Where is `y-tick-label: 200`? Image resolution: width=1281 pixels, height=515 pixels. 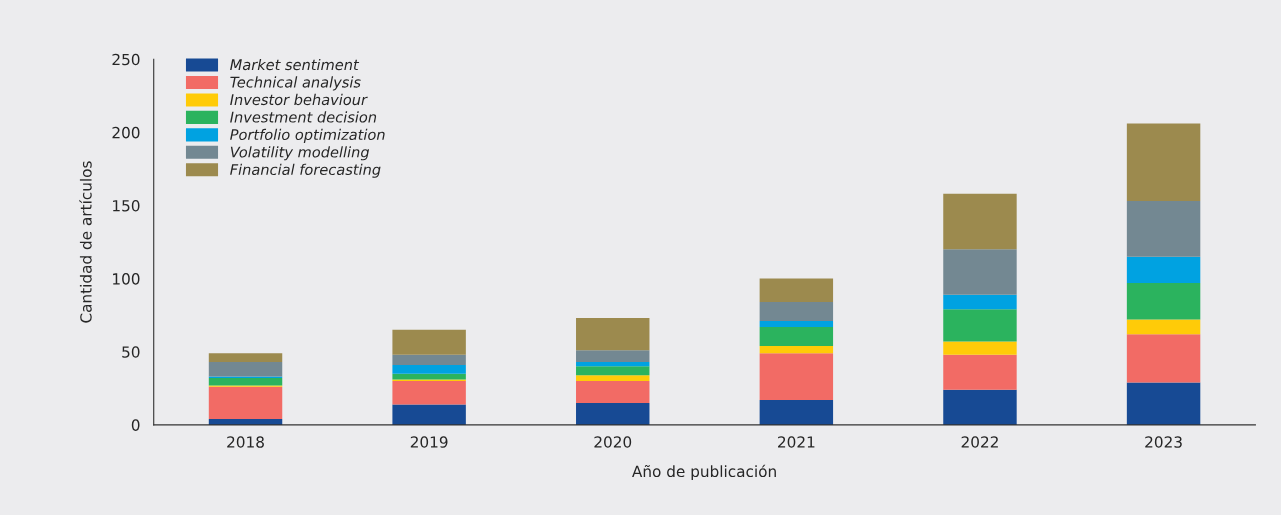 y-tick-label: 200 is located at coordinates (126, 132).